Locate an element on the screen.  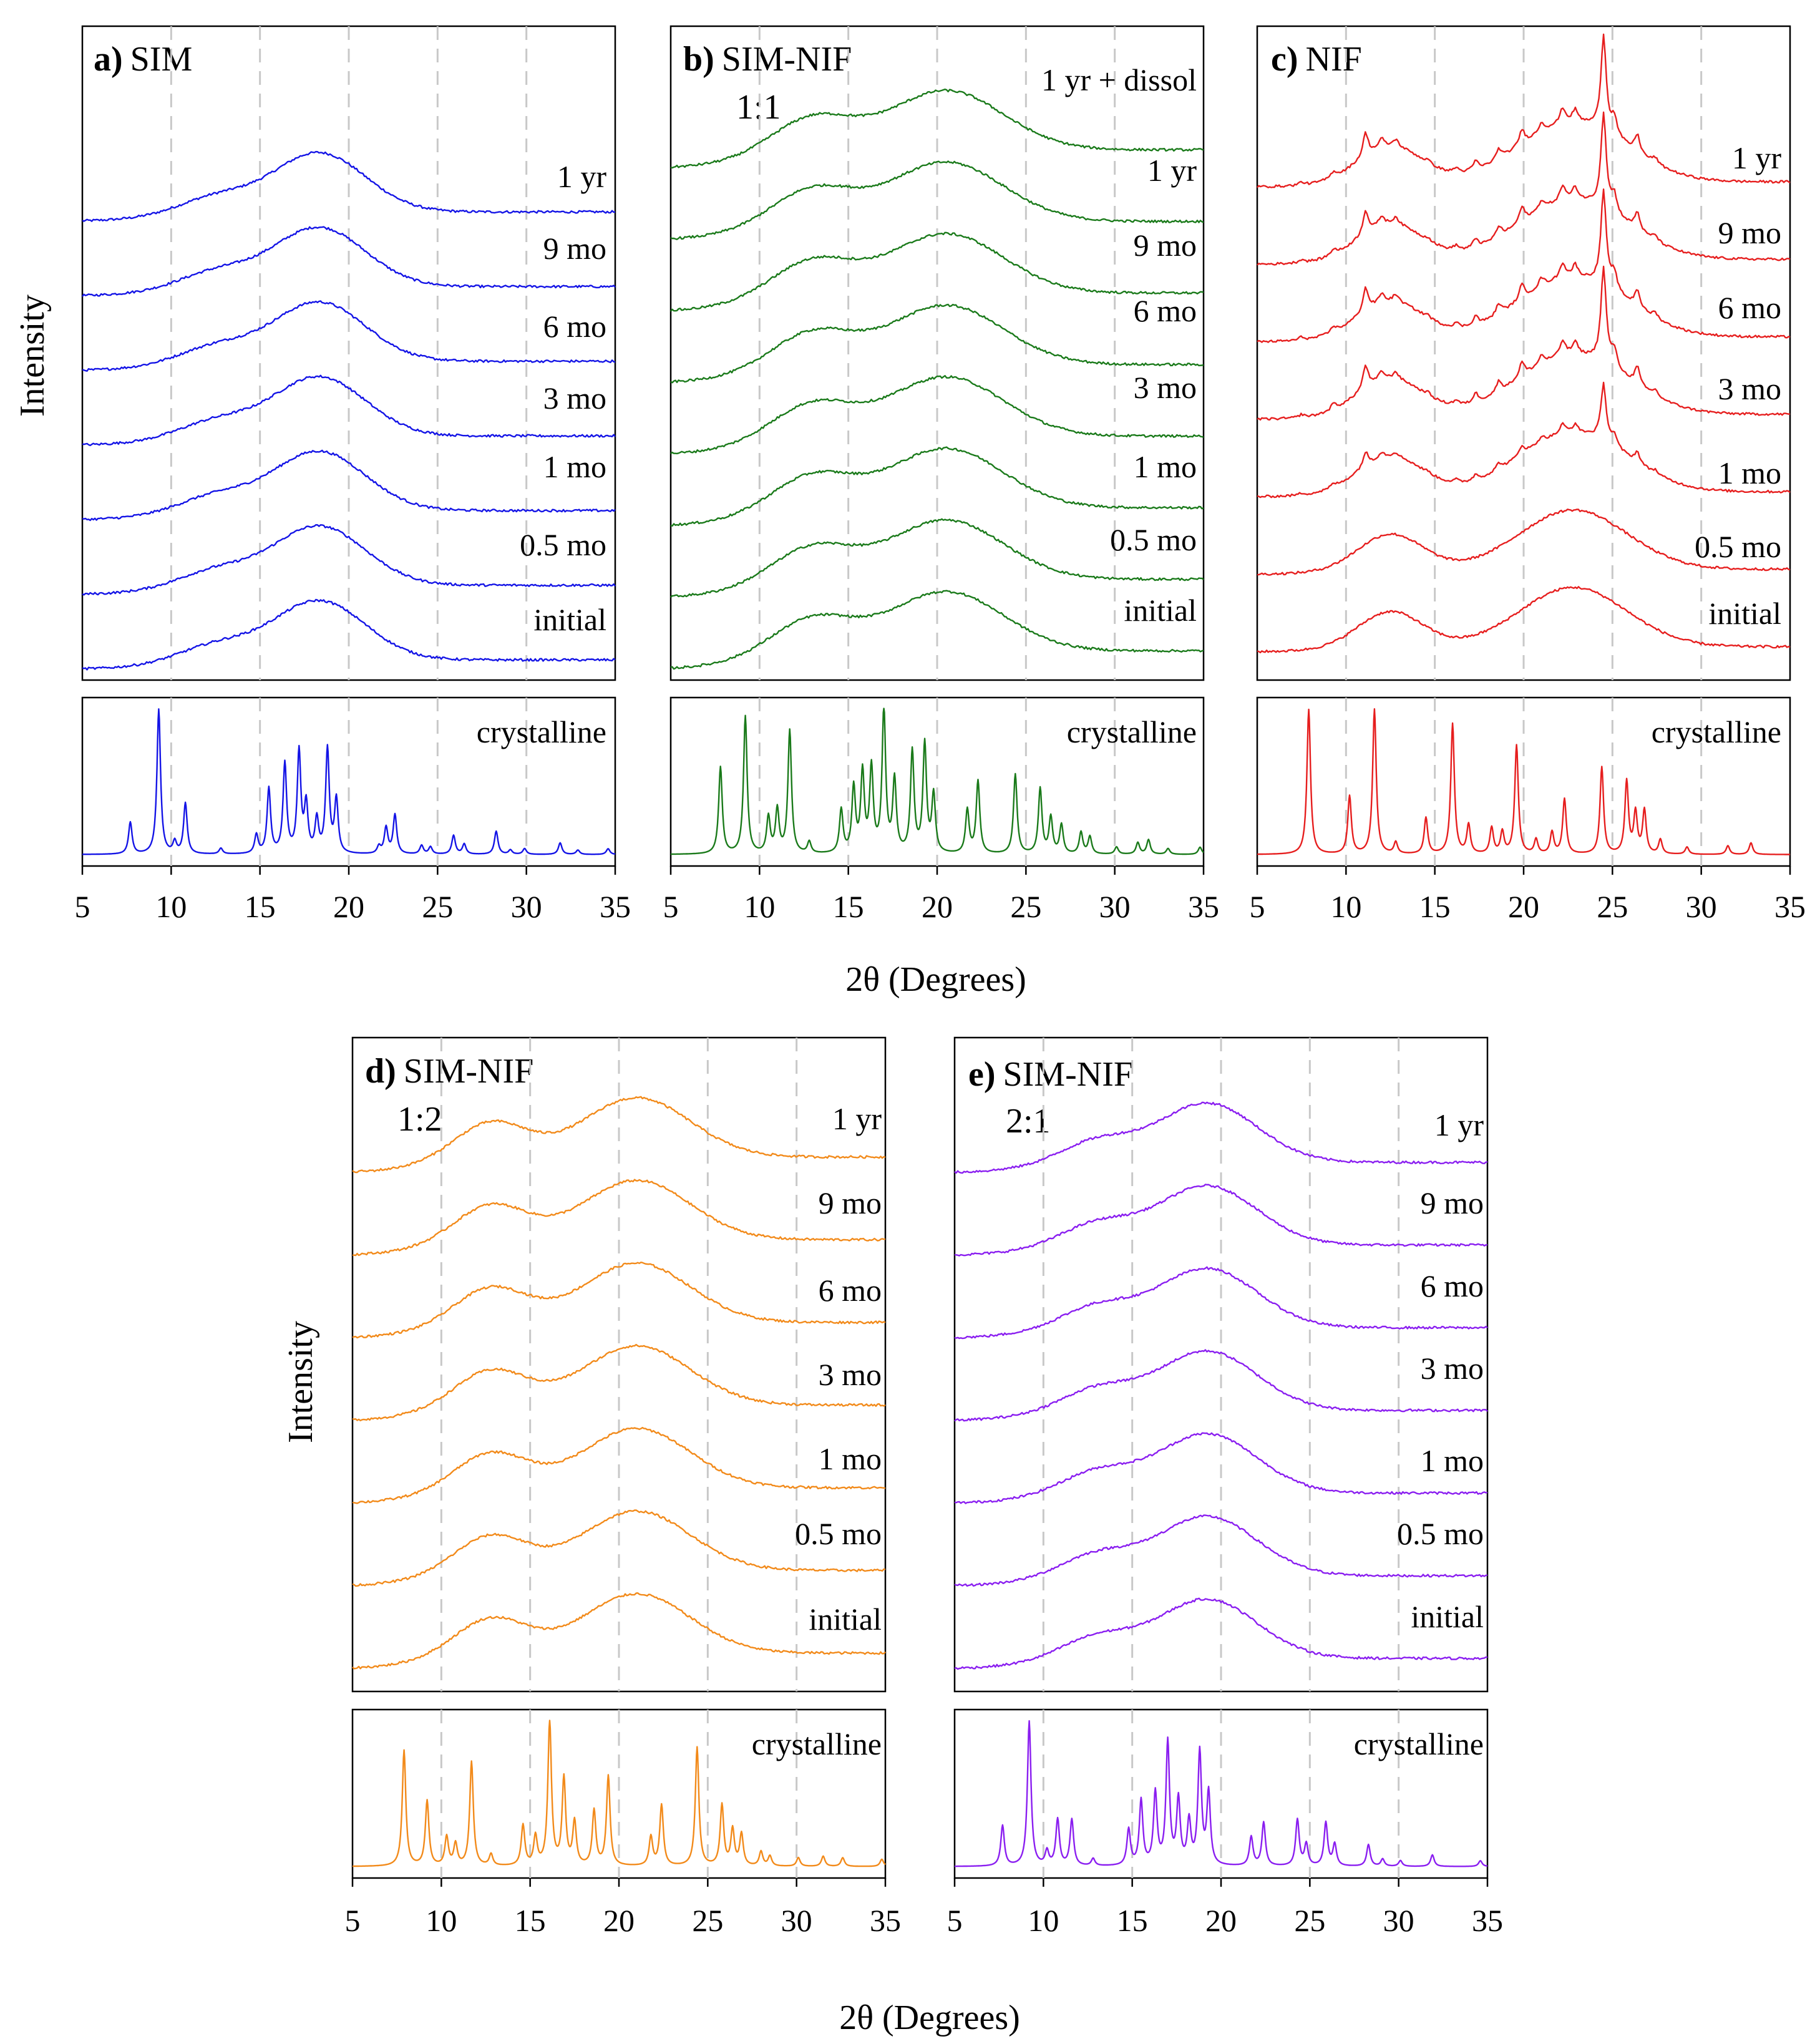
panel-a-title-text: SIM is located at coordinates (161, 59).